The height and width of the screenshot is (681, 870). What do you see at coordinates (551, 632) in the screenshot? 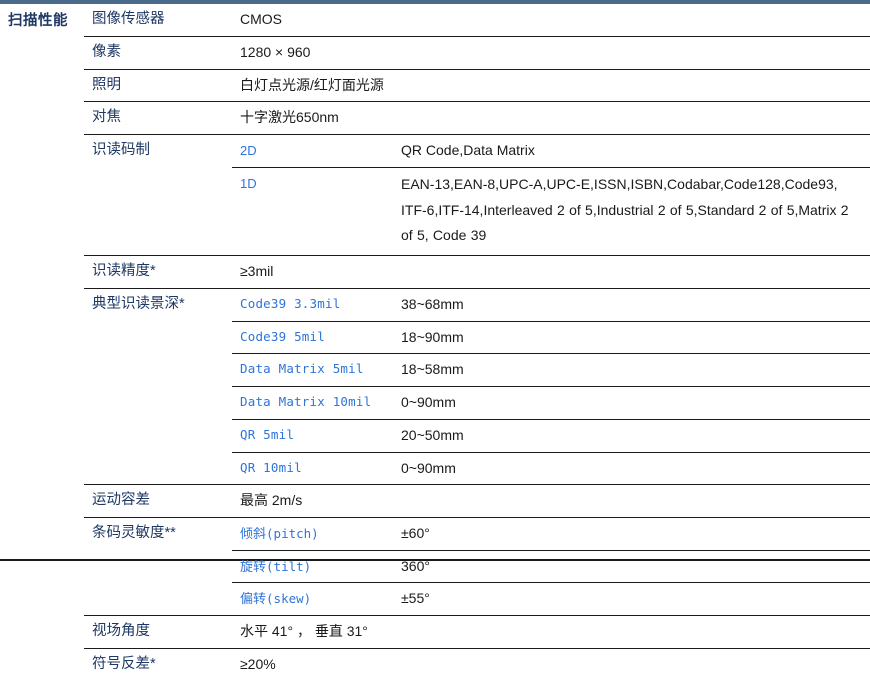
I see `row-value: 水平 41° ， 垂直 31°` at bounding box center [551, 632].